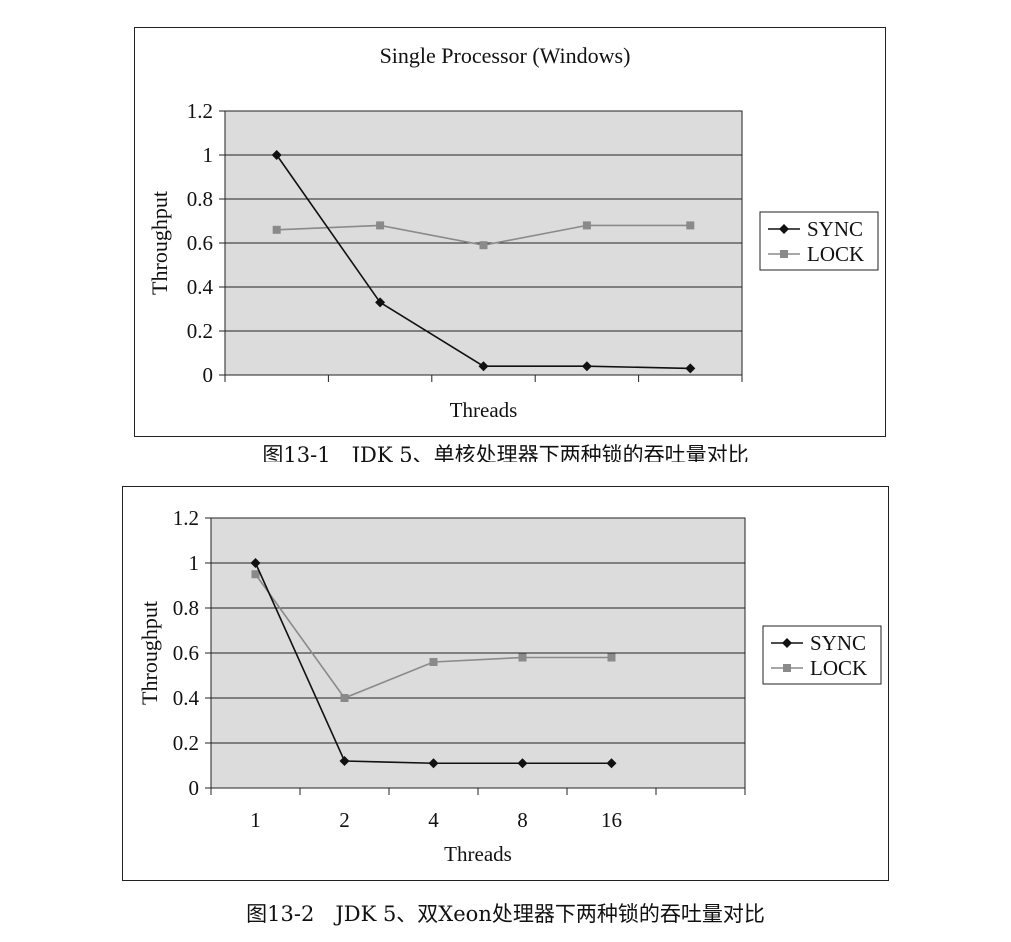  I want to click on figure-caption-13-2: 图13-2 JDK 5、双Xeon处理器下两种锁的吞吐量对比, so click(505, 914).